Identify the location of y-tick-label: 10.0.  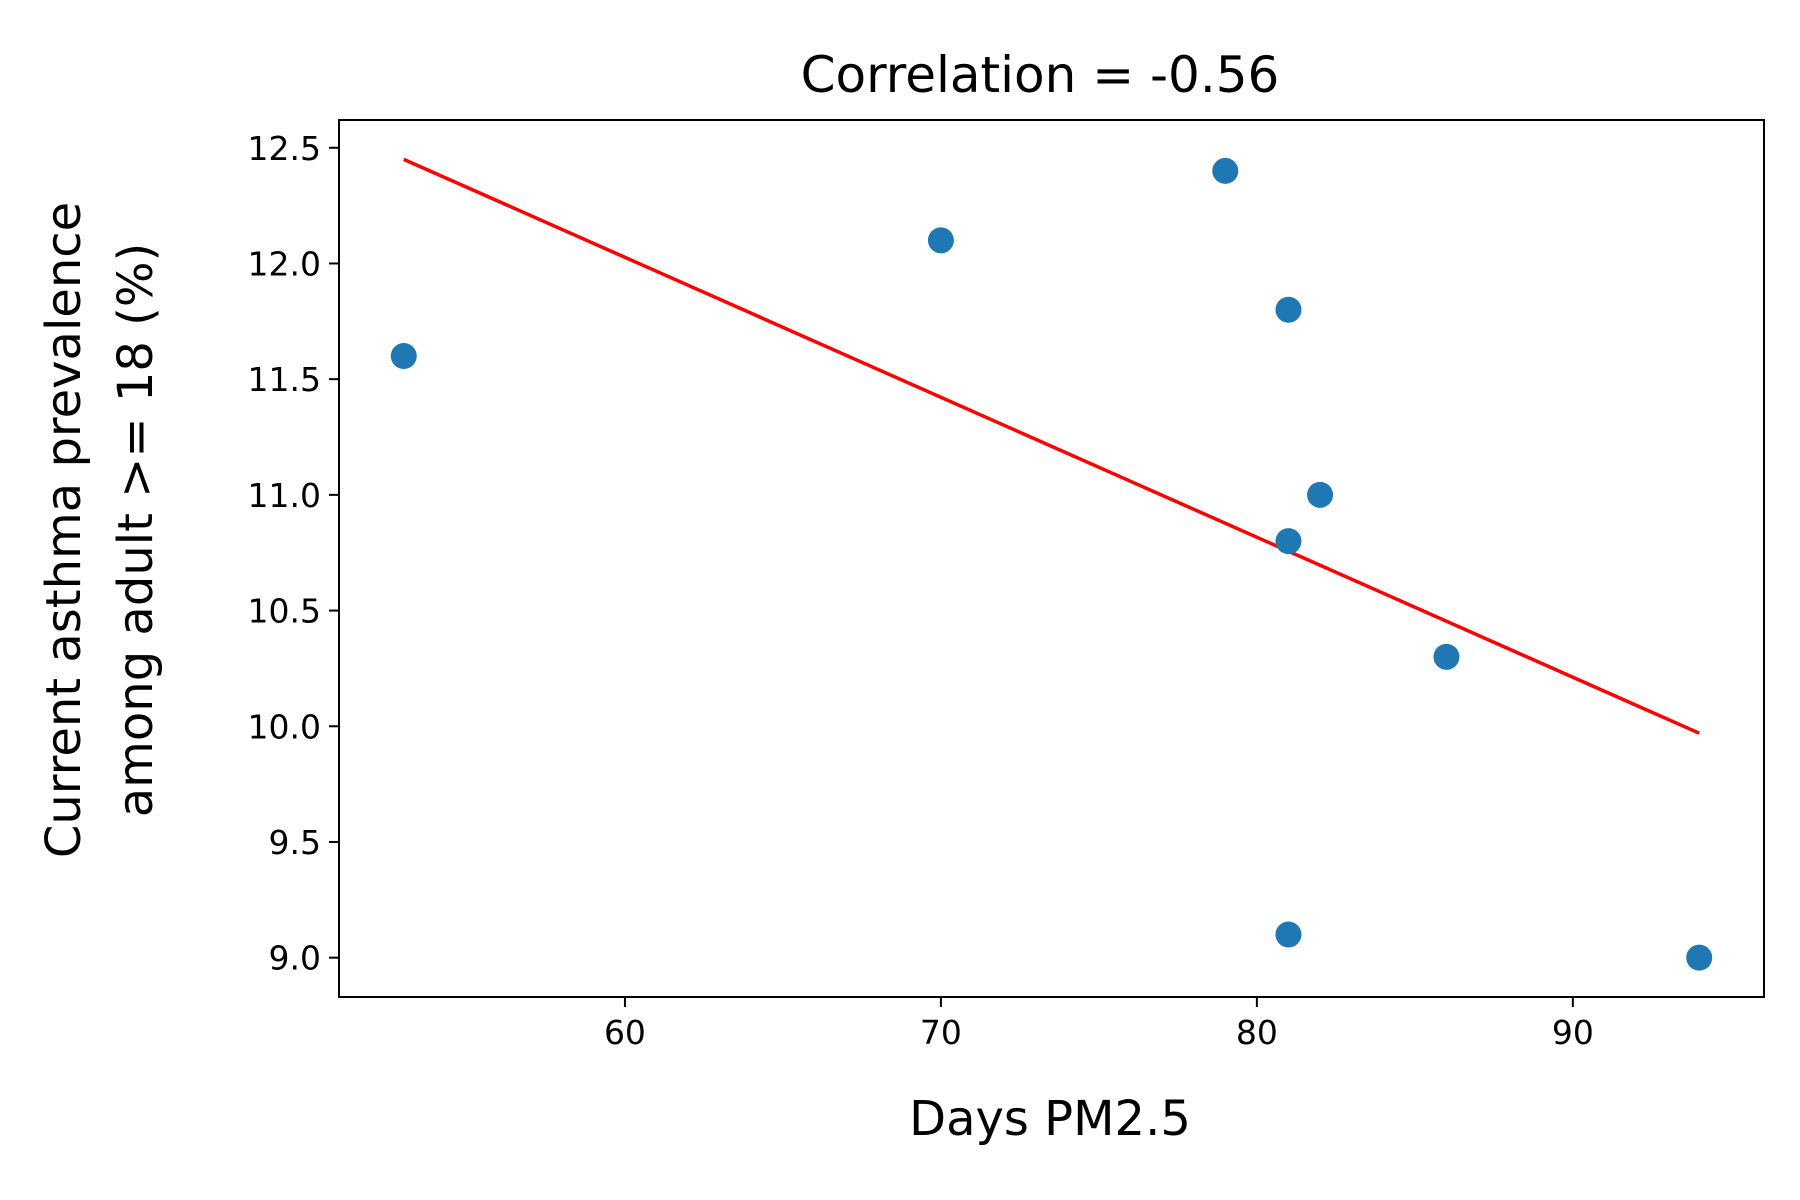
(284, 726).